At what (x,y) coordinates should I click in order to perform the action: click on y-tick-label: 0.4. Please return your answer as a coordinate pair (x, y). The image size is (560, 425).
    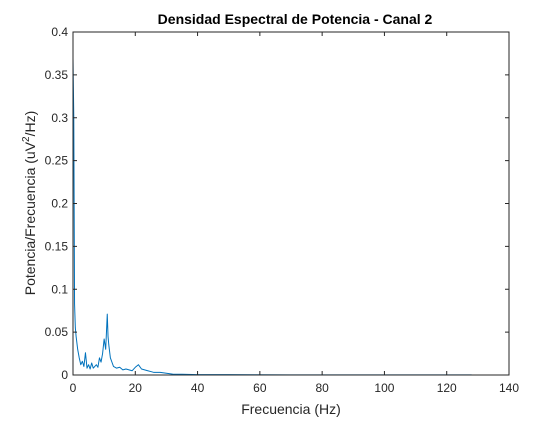
    Looking at the image, I should click on (59, 32).